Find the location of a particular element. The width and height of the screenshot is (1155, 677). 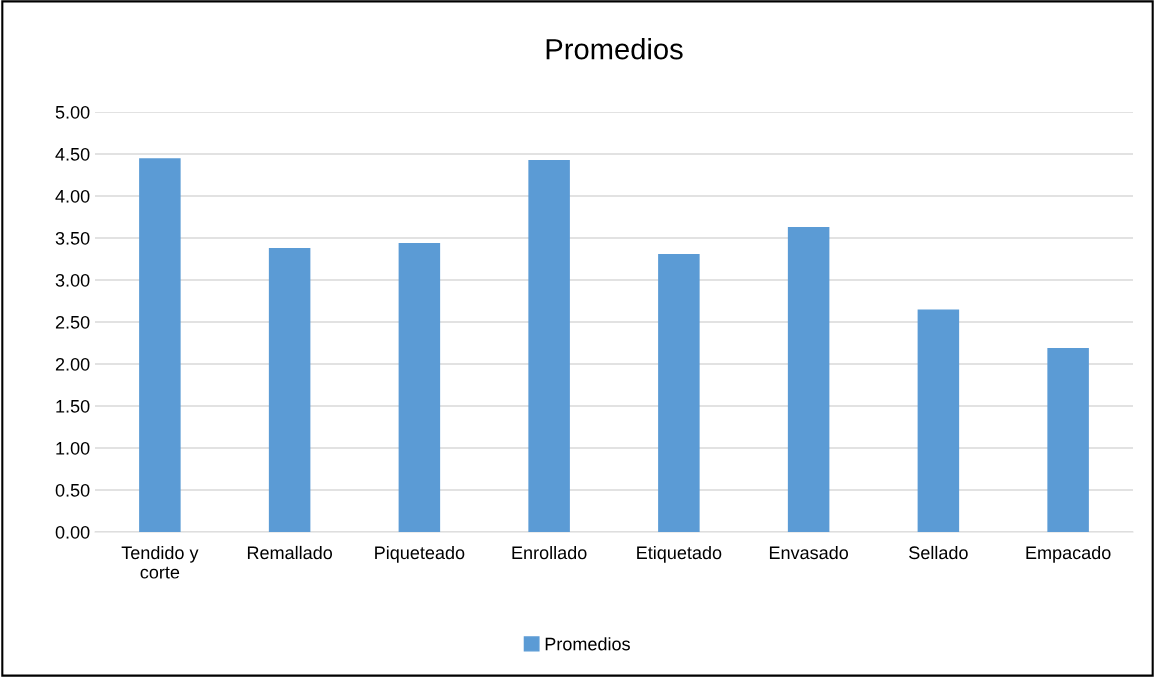

x-tick-label: Etiquetado is located at coordinates (679, 554).